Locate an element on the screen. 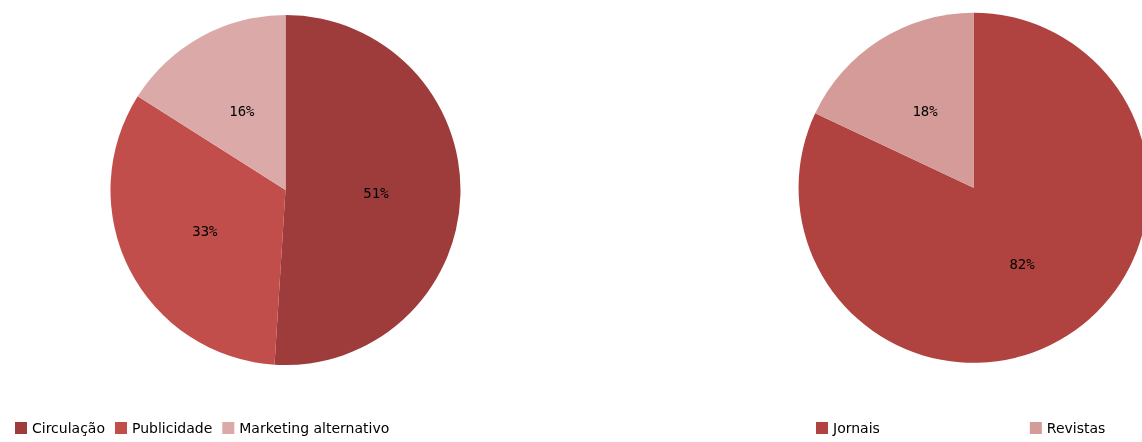  data-label: 16% is located at coordinates (242, 110).